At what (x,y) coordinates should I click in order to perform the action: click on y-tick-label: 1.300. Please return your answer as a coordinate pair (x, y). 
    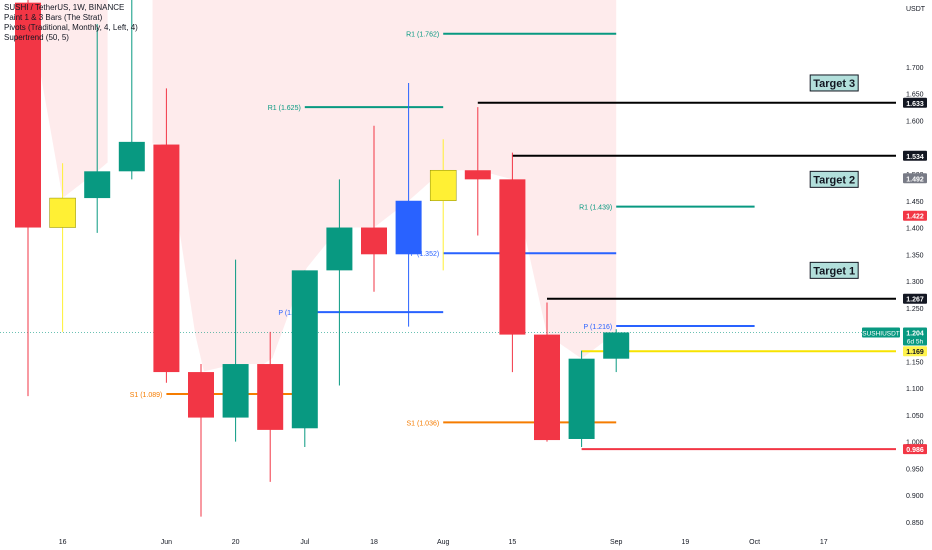
    Looking at the image, I should click on (915, 282).